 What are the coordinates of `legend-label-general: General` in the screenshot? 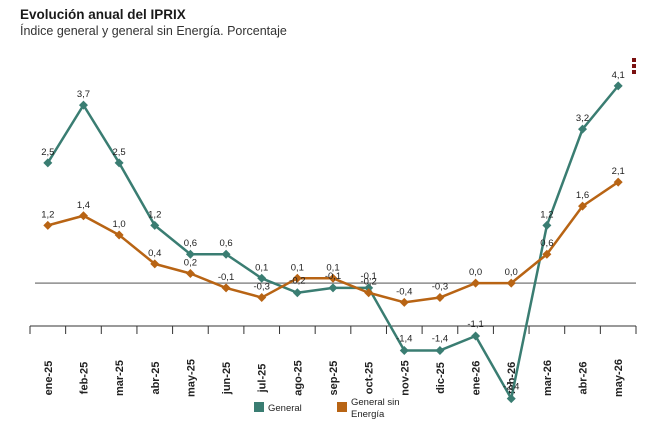 It's located at (285, 408).